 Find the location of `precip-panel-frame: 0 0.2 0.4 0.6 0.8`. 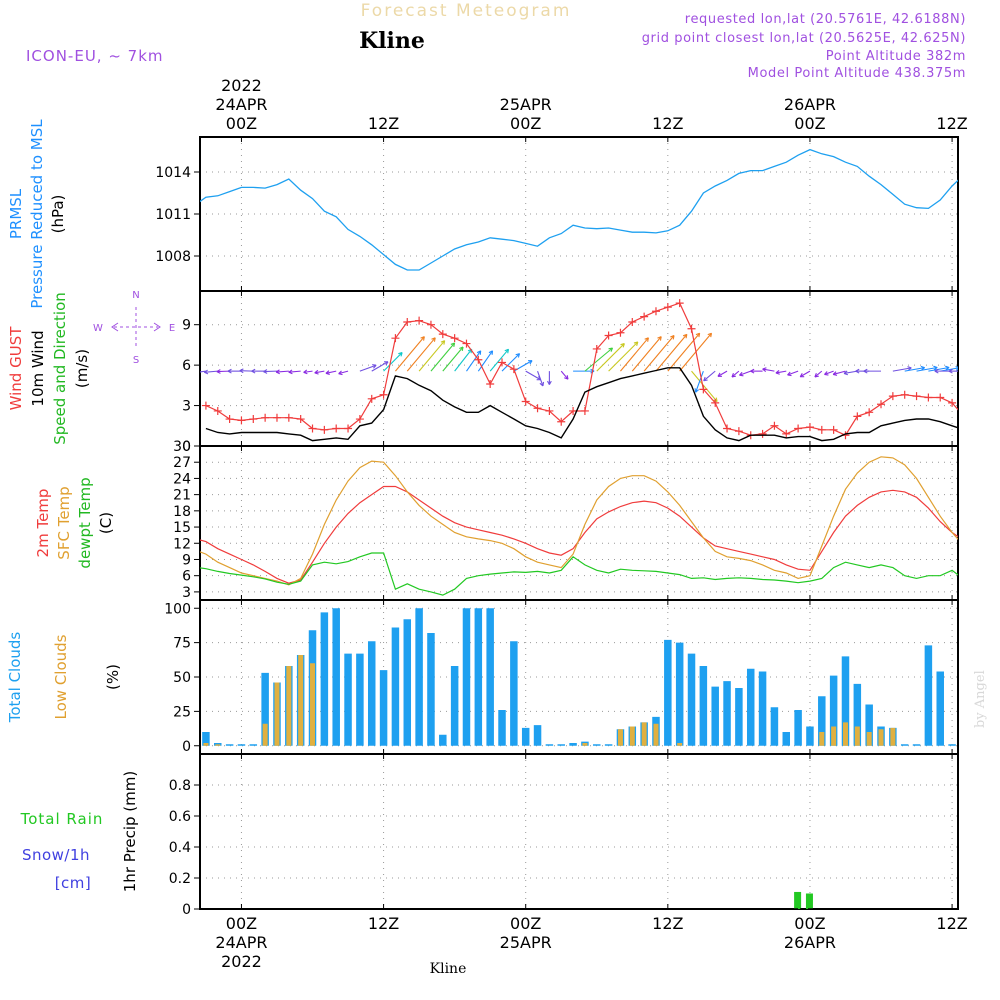

precip-panel-frame: 0 0.2 0.4 0.6 0.8 is located at coordinates (564, 835).